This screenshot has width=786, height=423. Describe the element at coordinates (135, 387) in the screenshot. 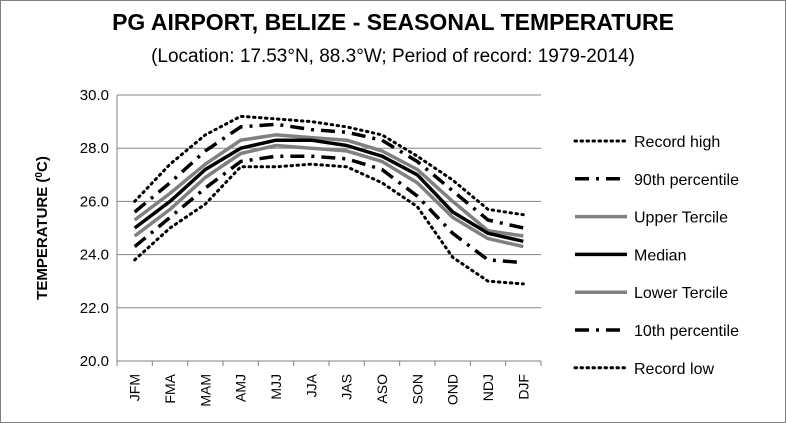

I see `x-tick-label: JFM` at that location.